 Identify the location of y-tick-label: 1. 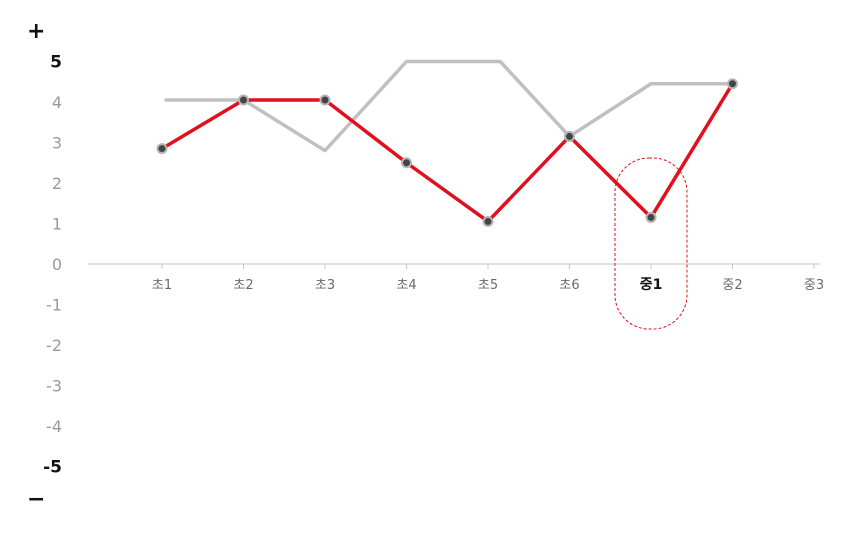
(57, 224).